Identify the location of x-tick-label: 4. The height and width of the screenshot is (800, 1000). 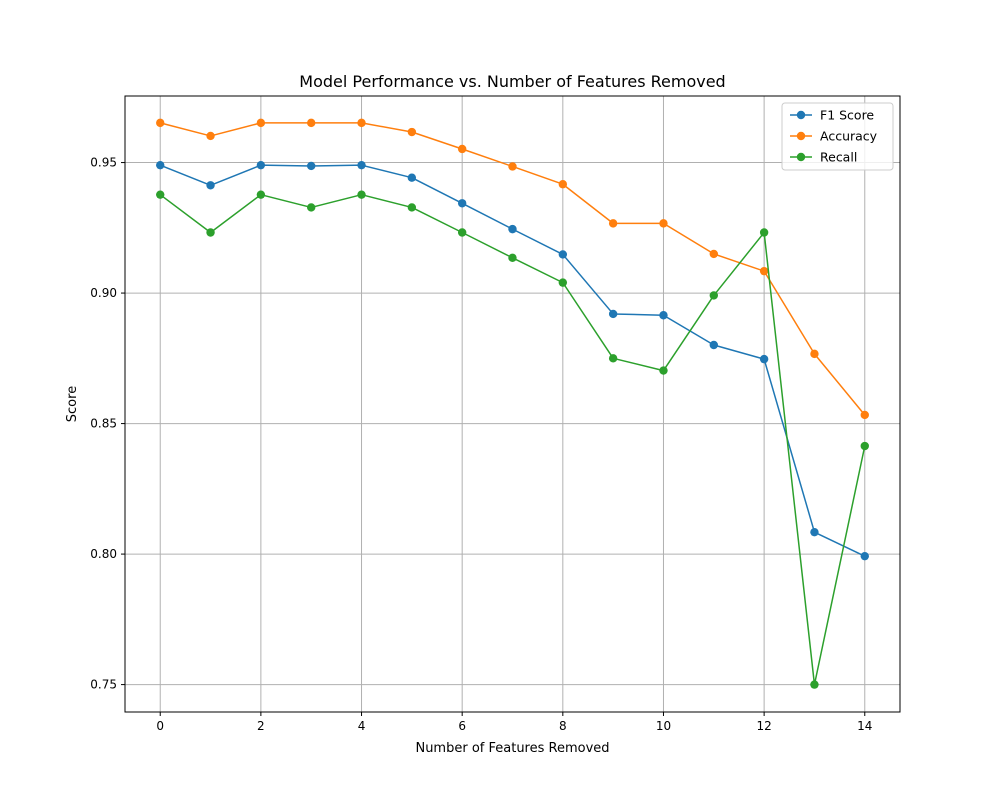
(362, 726).